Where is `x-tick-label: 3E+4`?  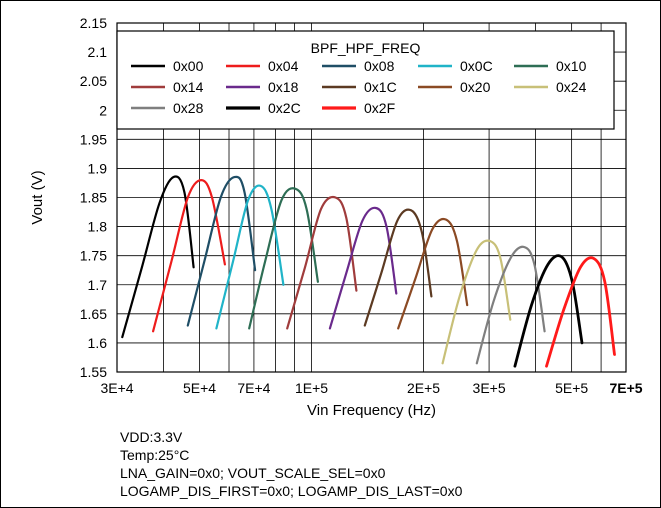 x-tick-label: 3E+4 is located at coordinates (116, 388).